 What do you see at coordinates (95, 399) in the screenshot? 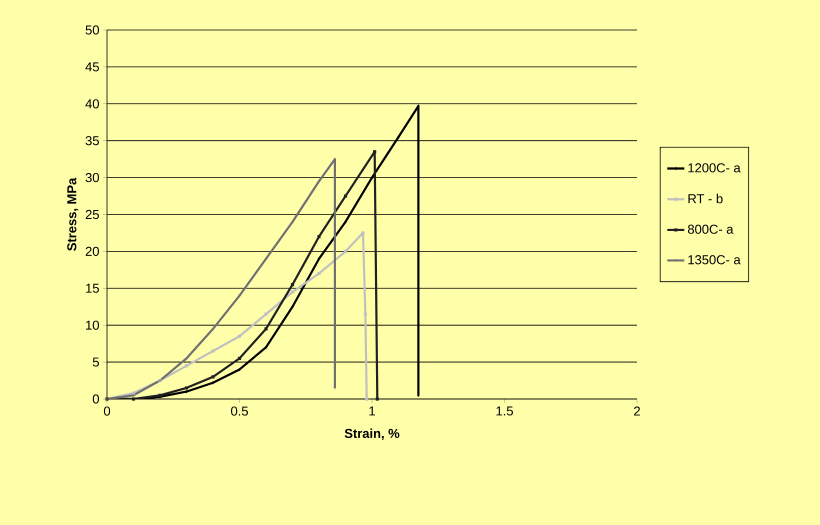
I see `y-tick-label: 0` at bounding box center [95, 399].